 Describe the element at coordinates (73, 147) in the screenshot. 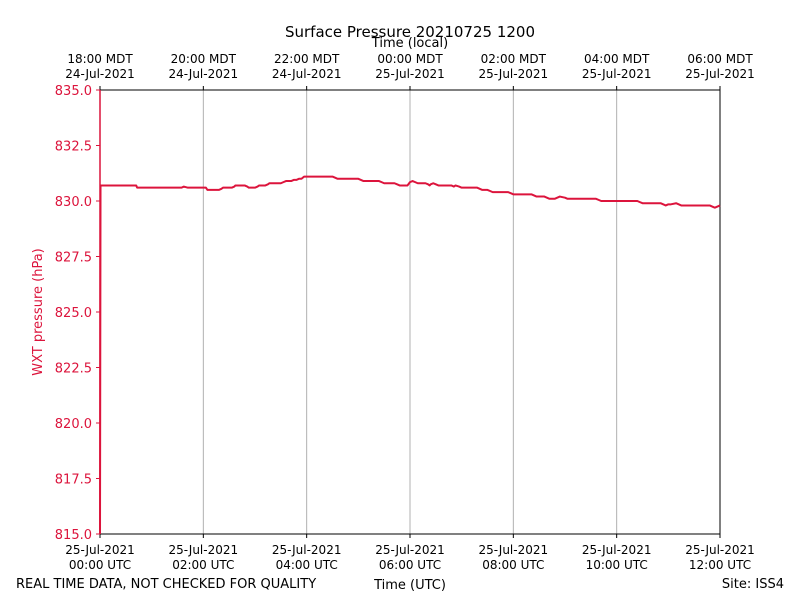

I see `ytick-label-7: 832.5` at that location.